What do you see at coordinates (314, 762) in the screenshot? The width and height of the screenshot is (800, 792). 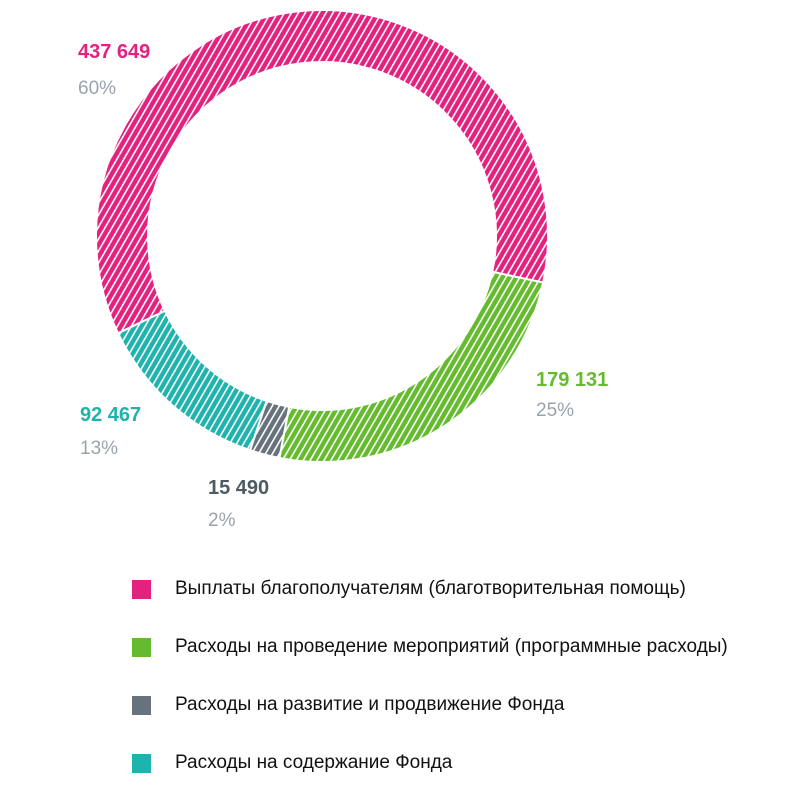 I see `legend-label-maintenance-expenses: Расходы на содержание Фонда` at bounding box center [314, 762].